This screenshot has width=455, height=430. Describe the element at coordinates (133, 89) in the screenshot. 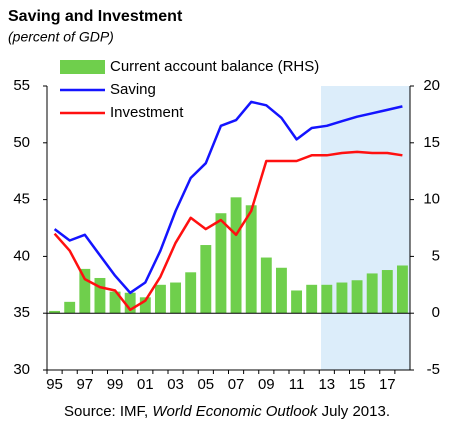

I see `legend-label: Saving` at that location.